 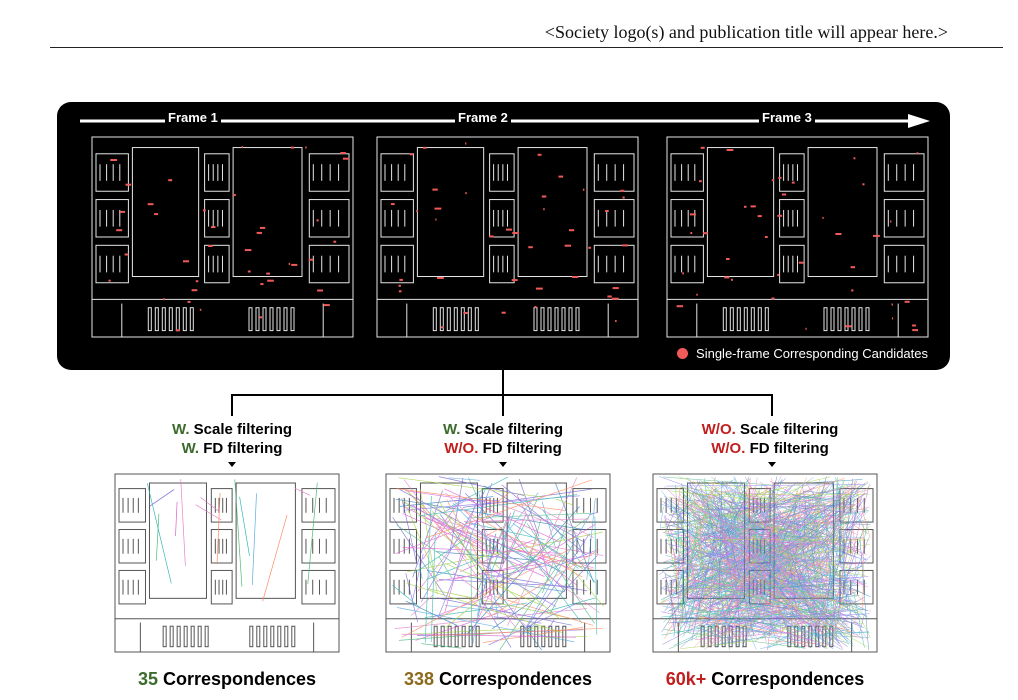 I want to click on legend: Single-frame Corresponding Candidates, so click(x=802, y=353).